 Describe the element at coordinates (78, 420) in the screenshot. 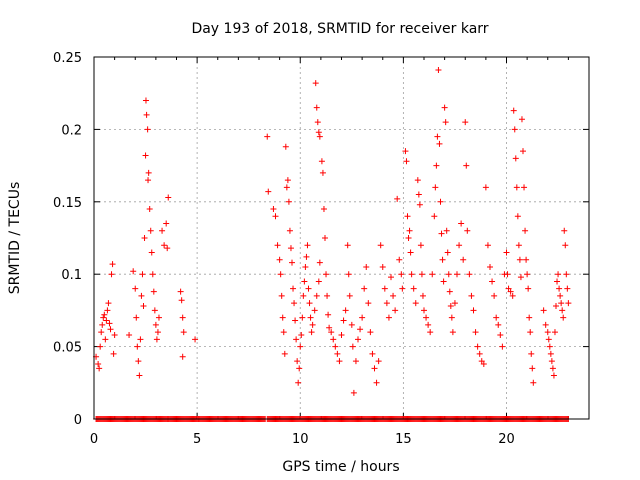

I see `y-tick-label: 0` at that location.